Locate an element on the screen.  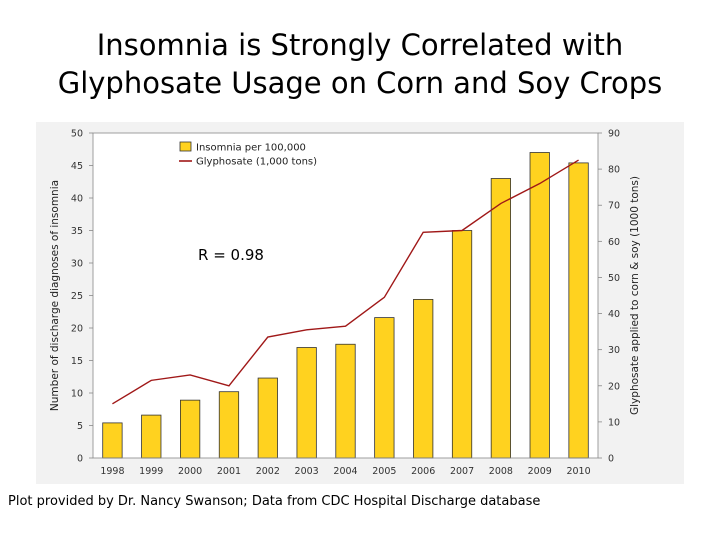
bar-2007 is located at coordinates (462, 344).